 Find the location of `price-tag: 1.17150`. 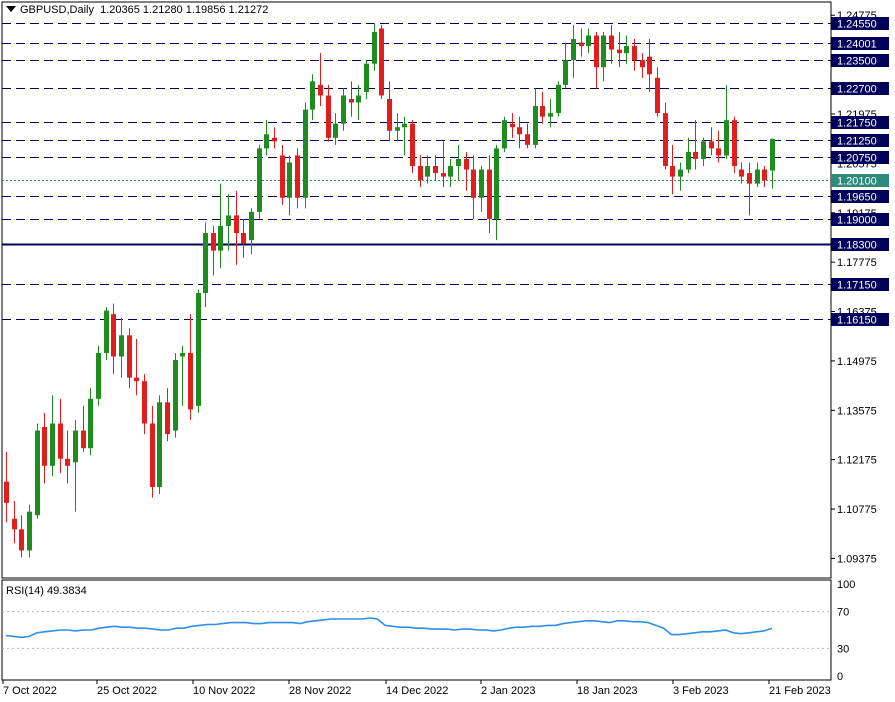

price-tag: 1.17150 is located at coordinates (860, 285).